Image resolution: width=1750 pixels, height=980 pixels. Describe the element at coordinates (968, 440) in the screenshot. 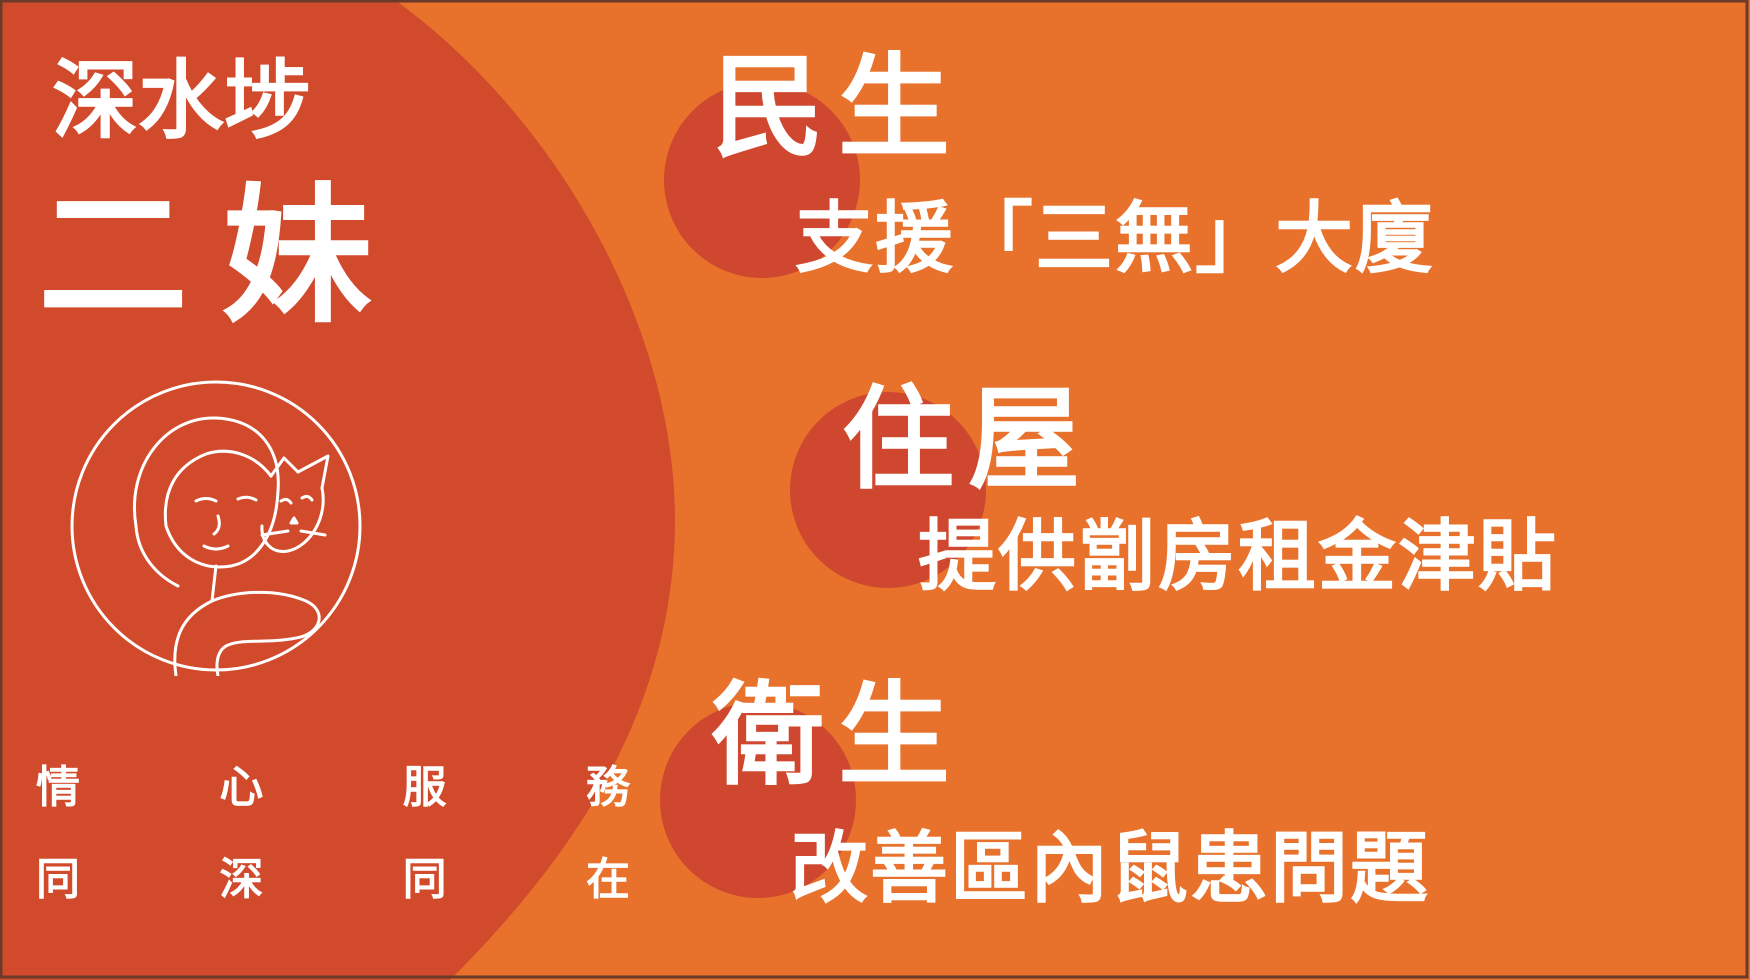

I see `platform-heading-housing: 住屋` at that location.